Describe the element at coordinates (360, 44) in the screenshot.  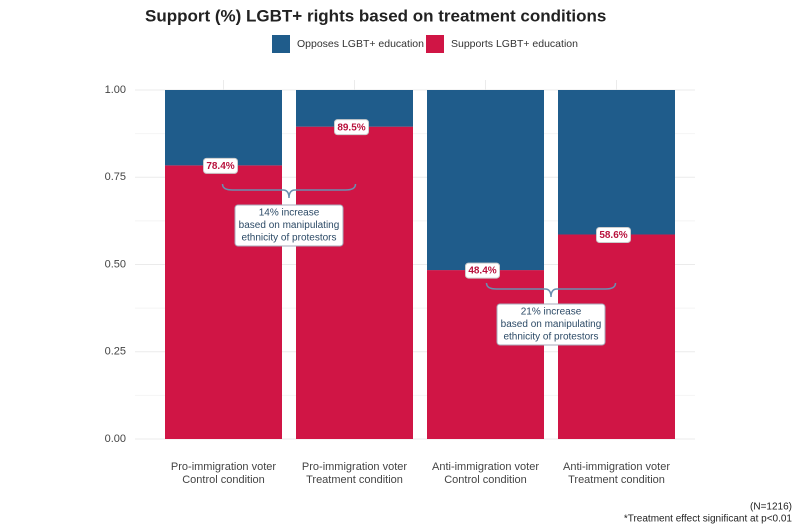
I see `legend-label: Opposes LGBT+ education` at that location.